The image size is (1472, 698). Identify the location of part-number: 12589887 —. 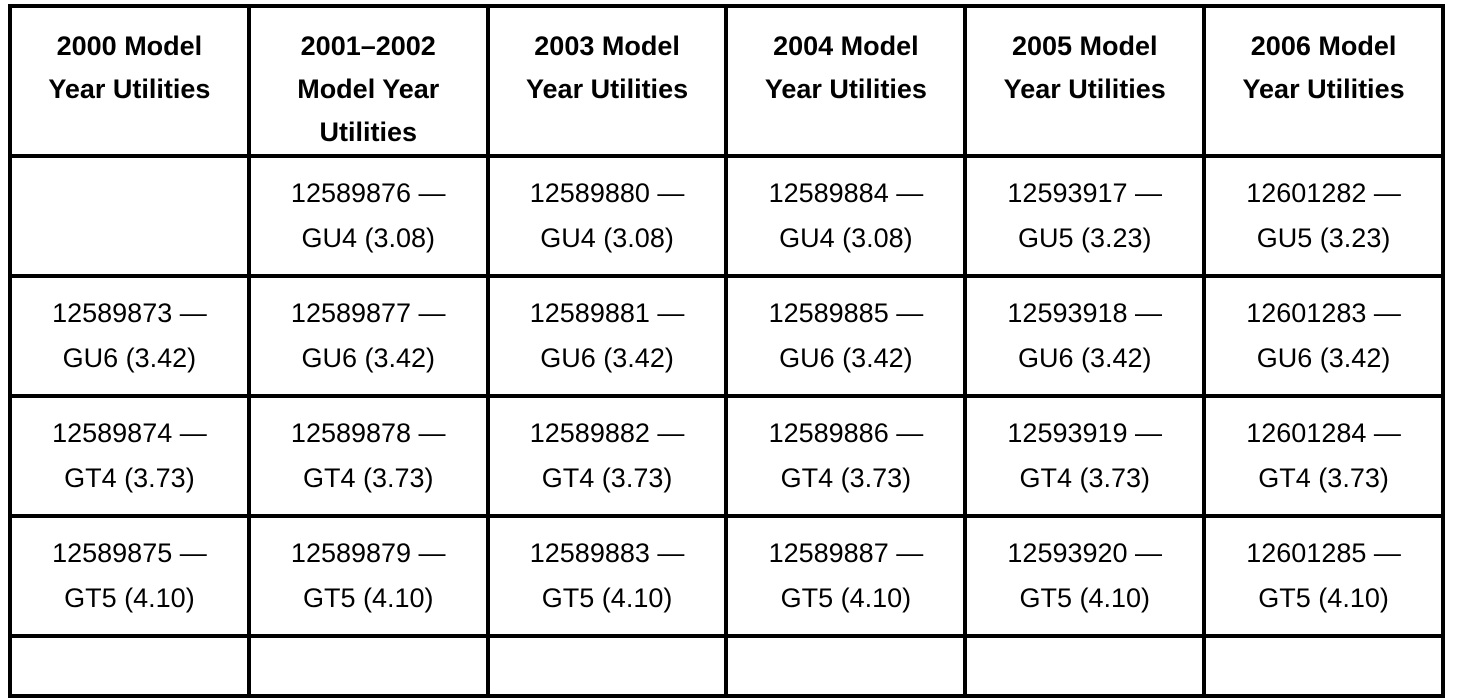
(846, 553).